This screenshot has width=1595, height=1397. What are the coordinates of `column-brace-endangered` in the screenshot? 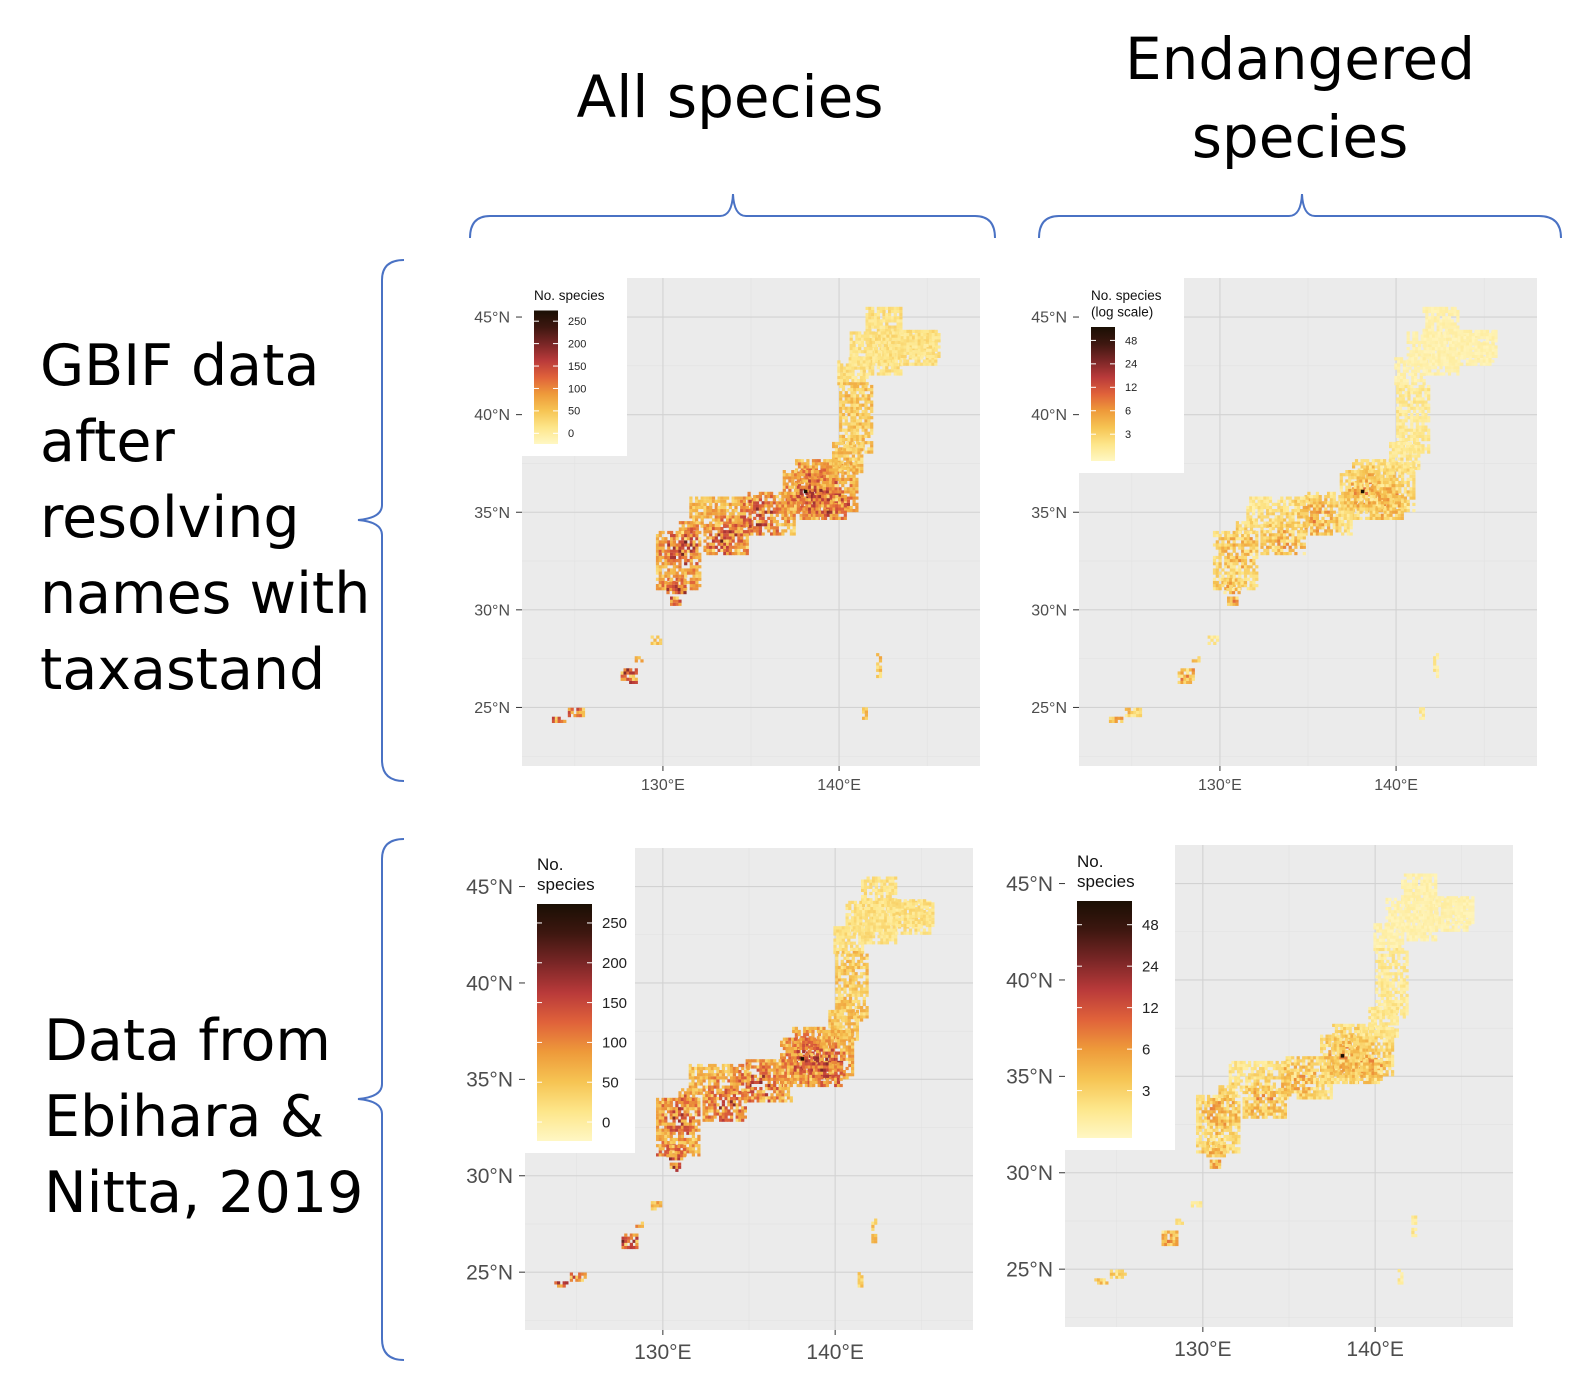 It's located at (1300, 216).